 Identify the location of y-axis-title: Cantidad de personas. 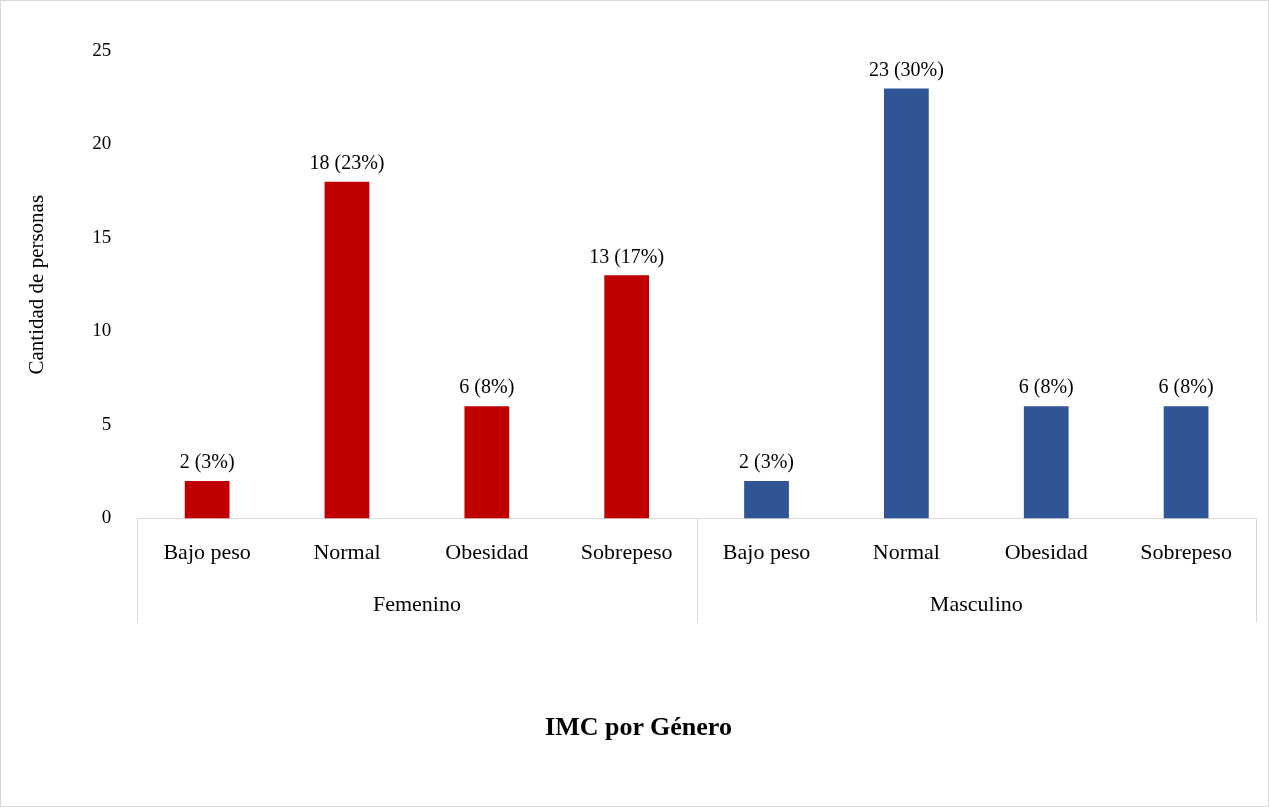
(36, 284).